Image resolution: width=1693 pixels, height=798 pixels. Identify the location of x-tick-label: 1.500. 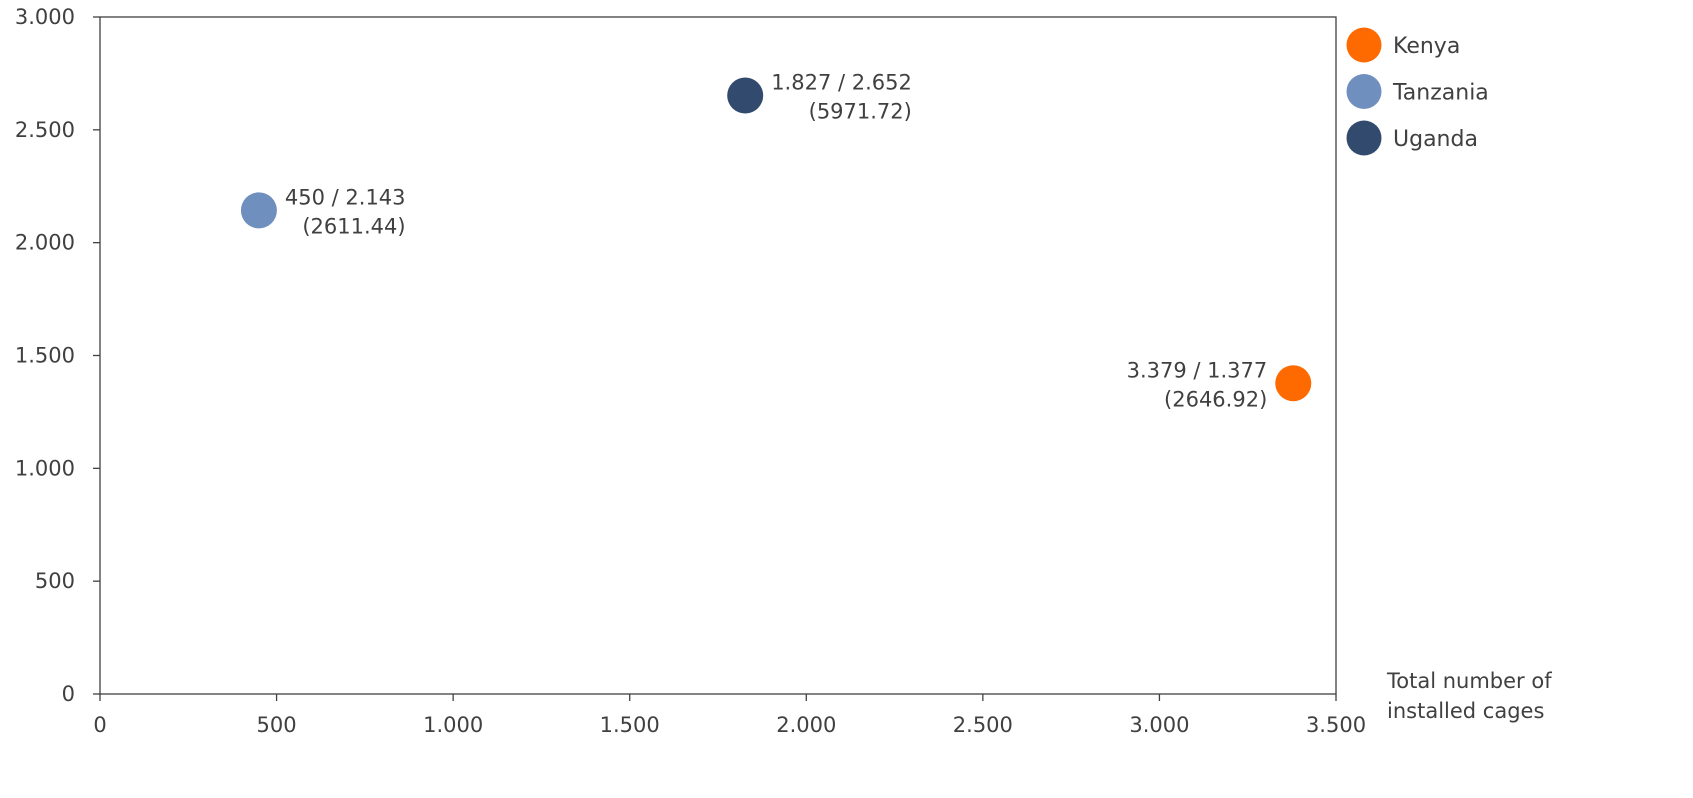
(630, 725).